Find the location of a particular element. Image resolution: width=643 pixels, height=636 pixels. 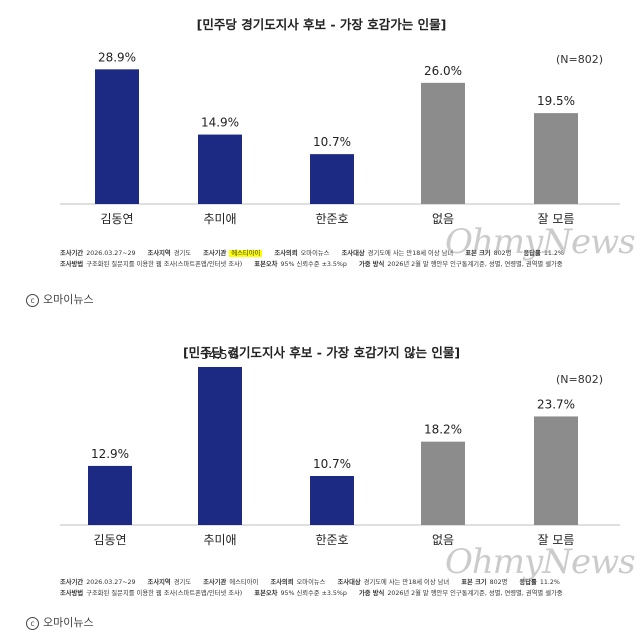

bar-value-label: 23.7% is located at coordinates (556, 404).